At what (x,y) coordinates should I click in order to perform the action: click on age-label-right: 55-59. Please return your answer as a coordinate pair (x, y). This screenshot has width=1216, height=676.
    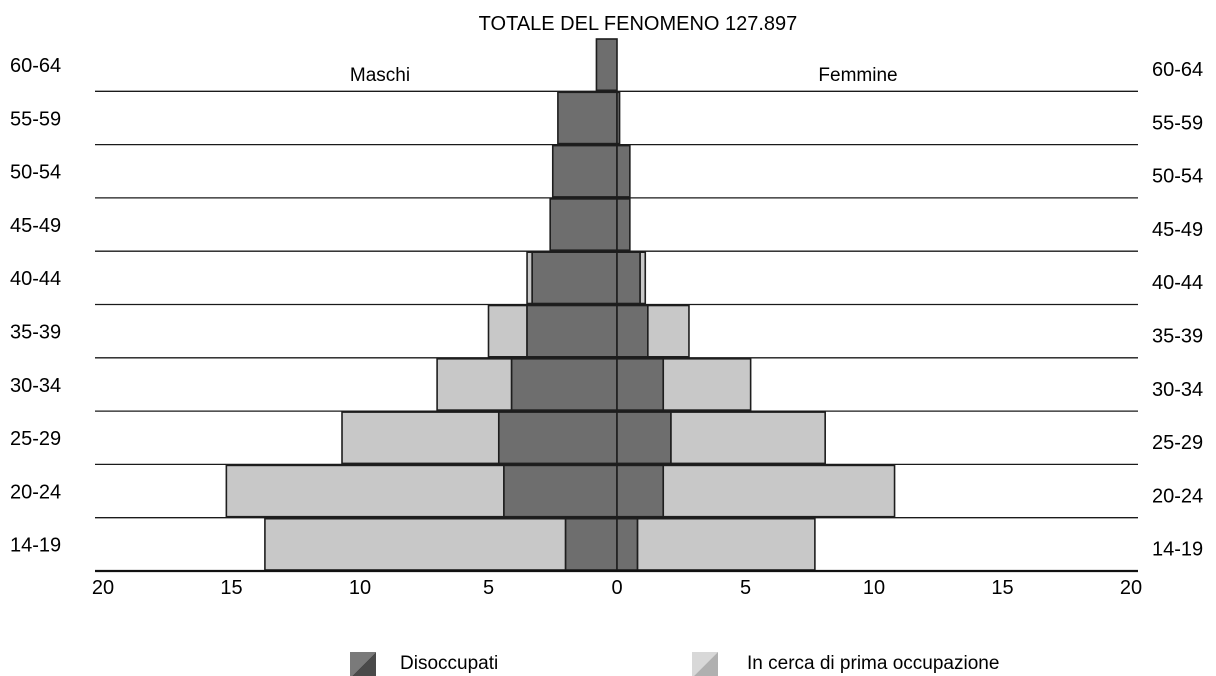
    Looking at the image, I should click on (1177, 123).